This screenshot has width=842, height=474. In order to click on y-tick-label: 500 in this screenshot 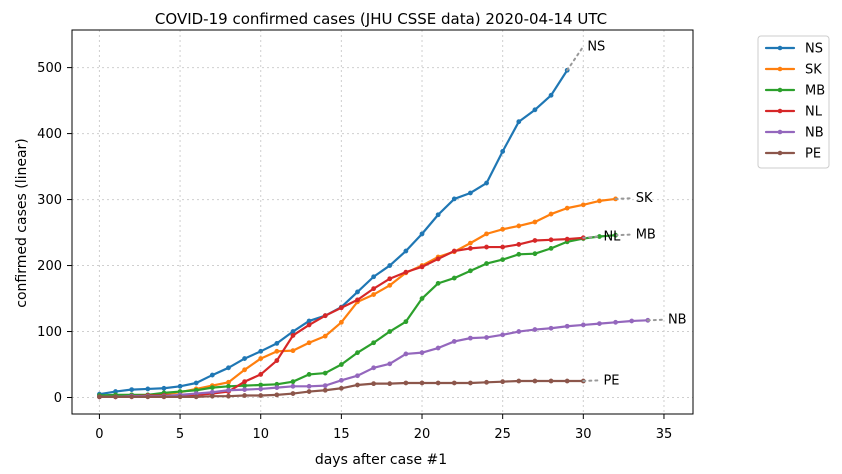, I will do `click(49, 68)`.